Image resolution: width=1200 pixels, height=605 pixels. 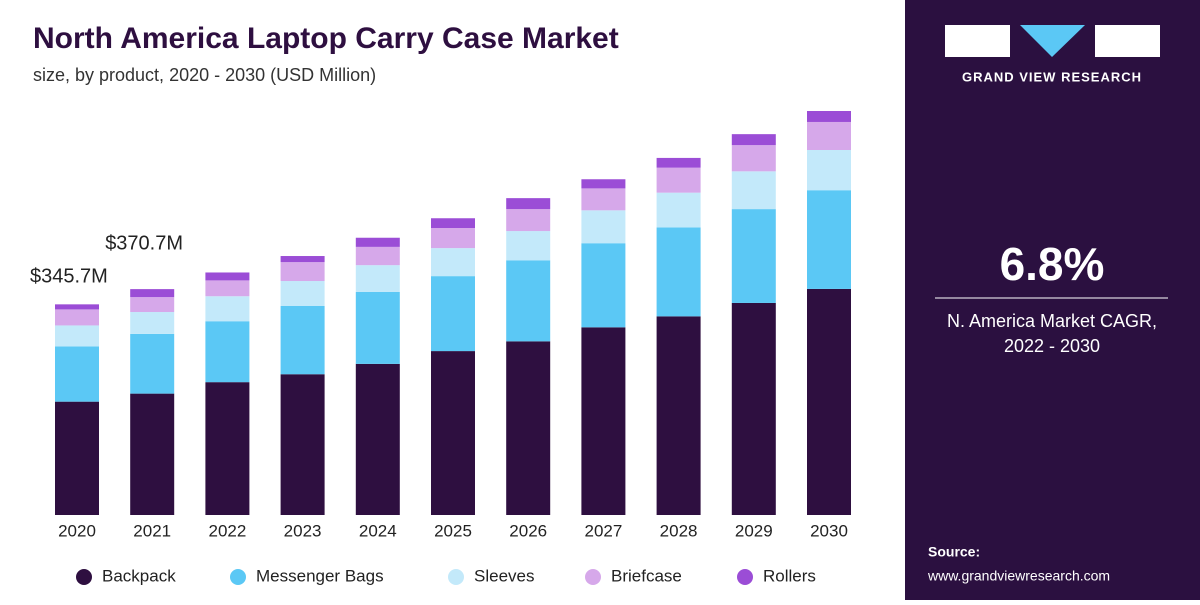 I want to click on x-tick-label: 2023, so click(x=303, y=530).